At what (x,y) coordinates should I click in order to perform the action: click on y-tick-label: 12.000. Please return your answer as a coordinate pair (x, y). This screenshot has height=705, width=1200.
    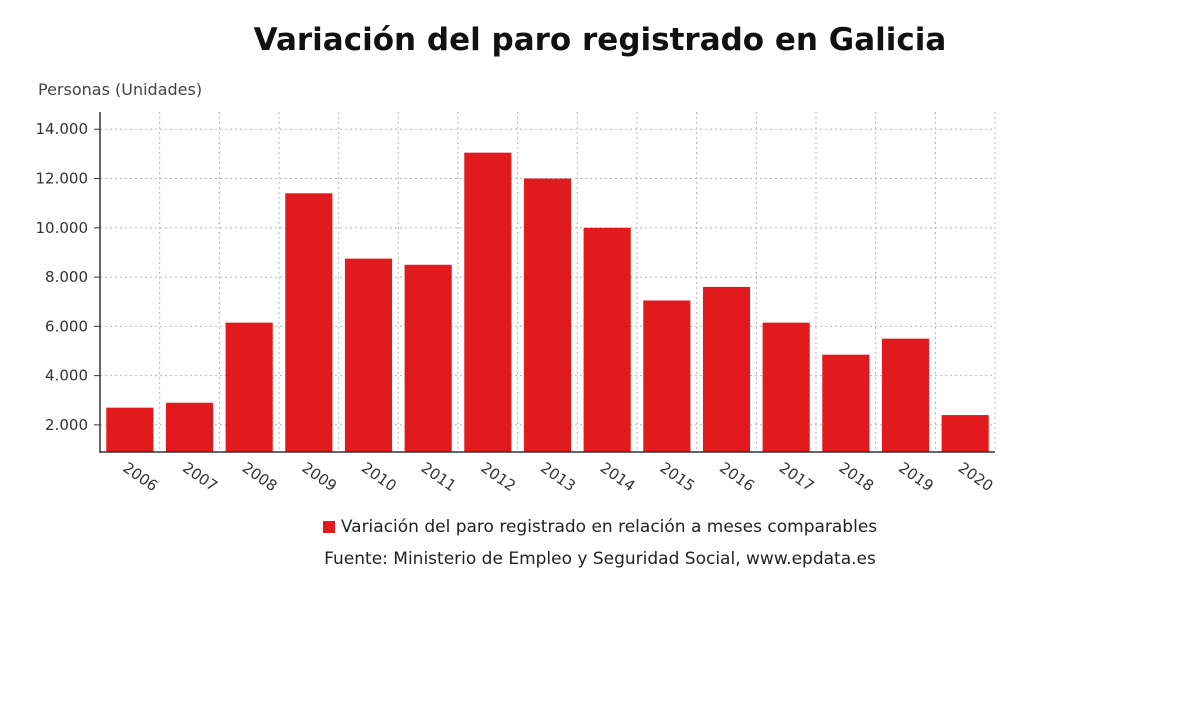
    Looking at the image, I should click on (62, 179).